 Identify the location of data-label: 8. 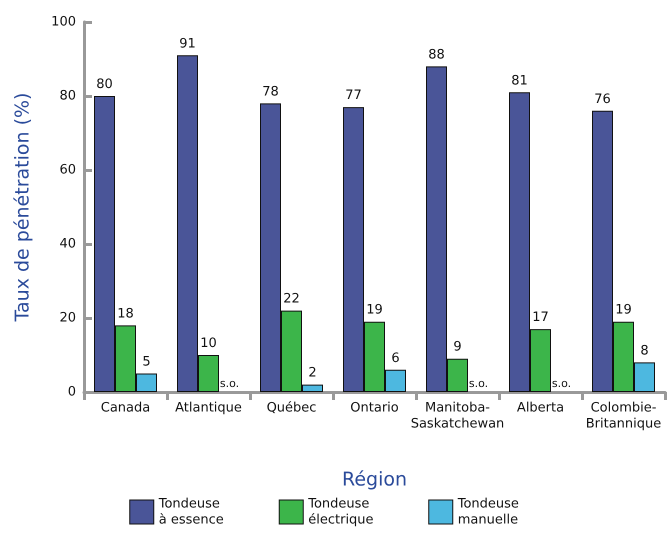
(644, 350).